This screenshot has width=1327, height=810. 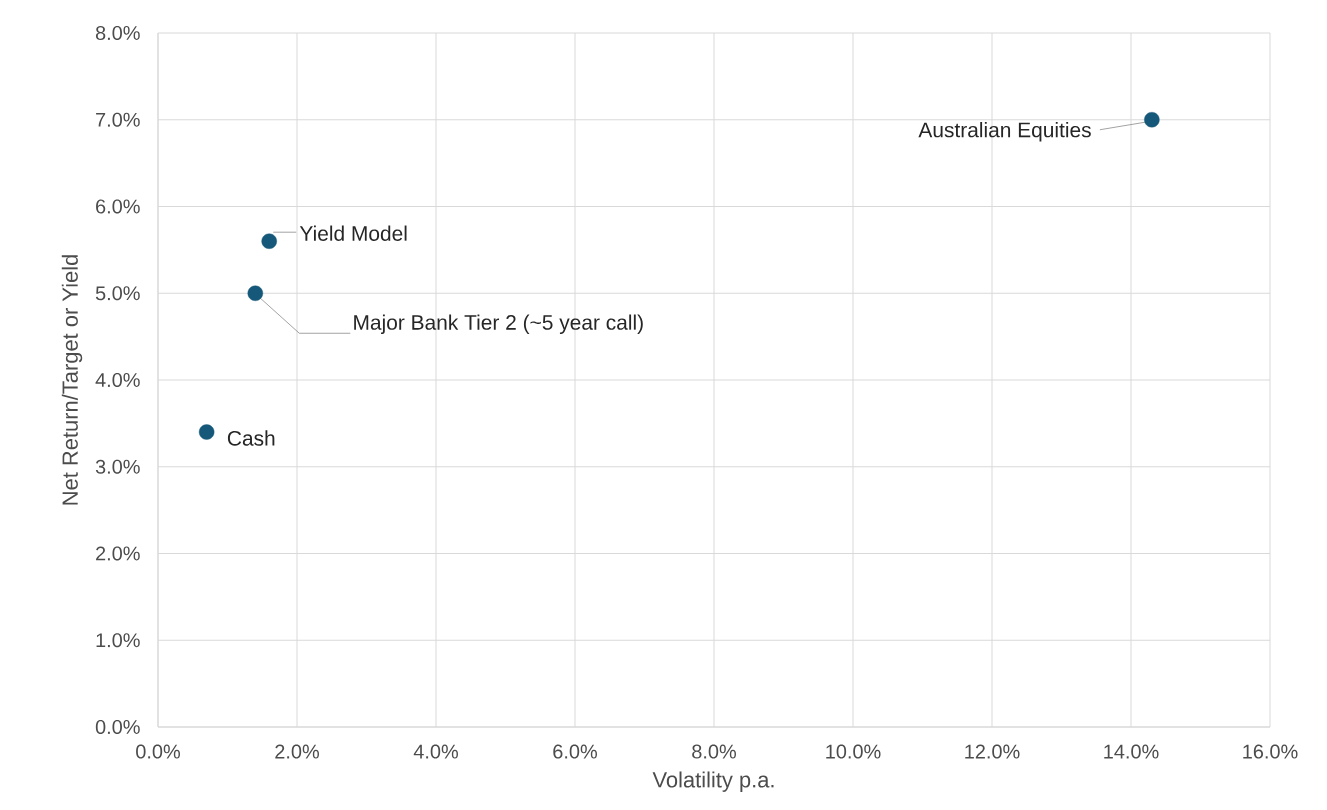 I want to click on x-tick-label: 16.0%, so click(x=1270, y=751).